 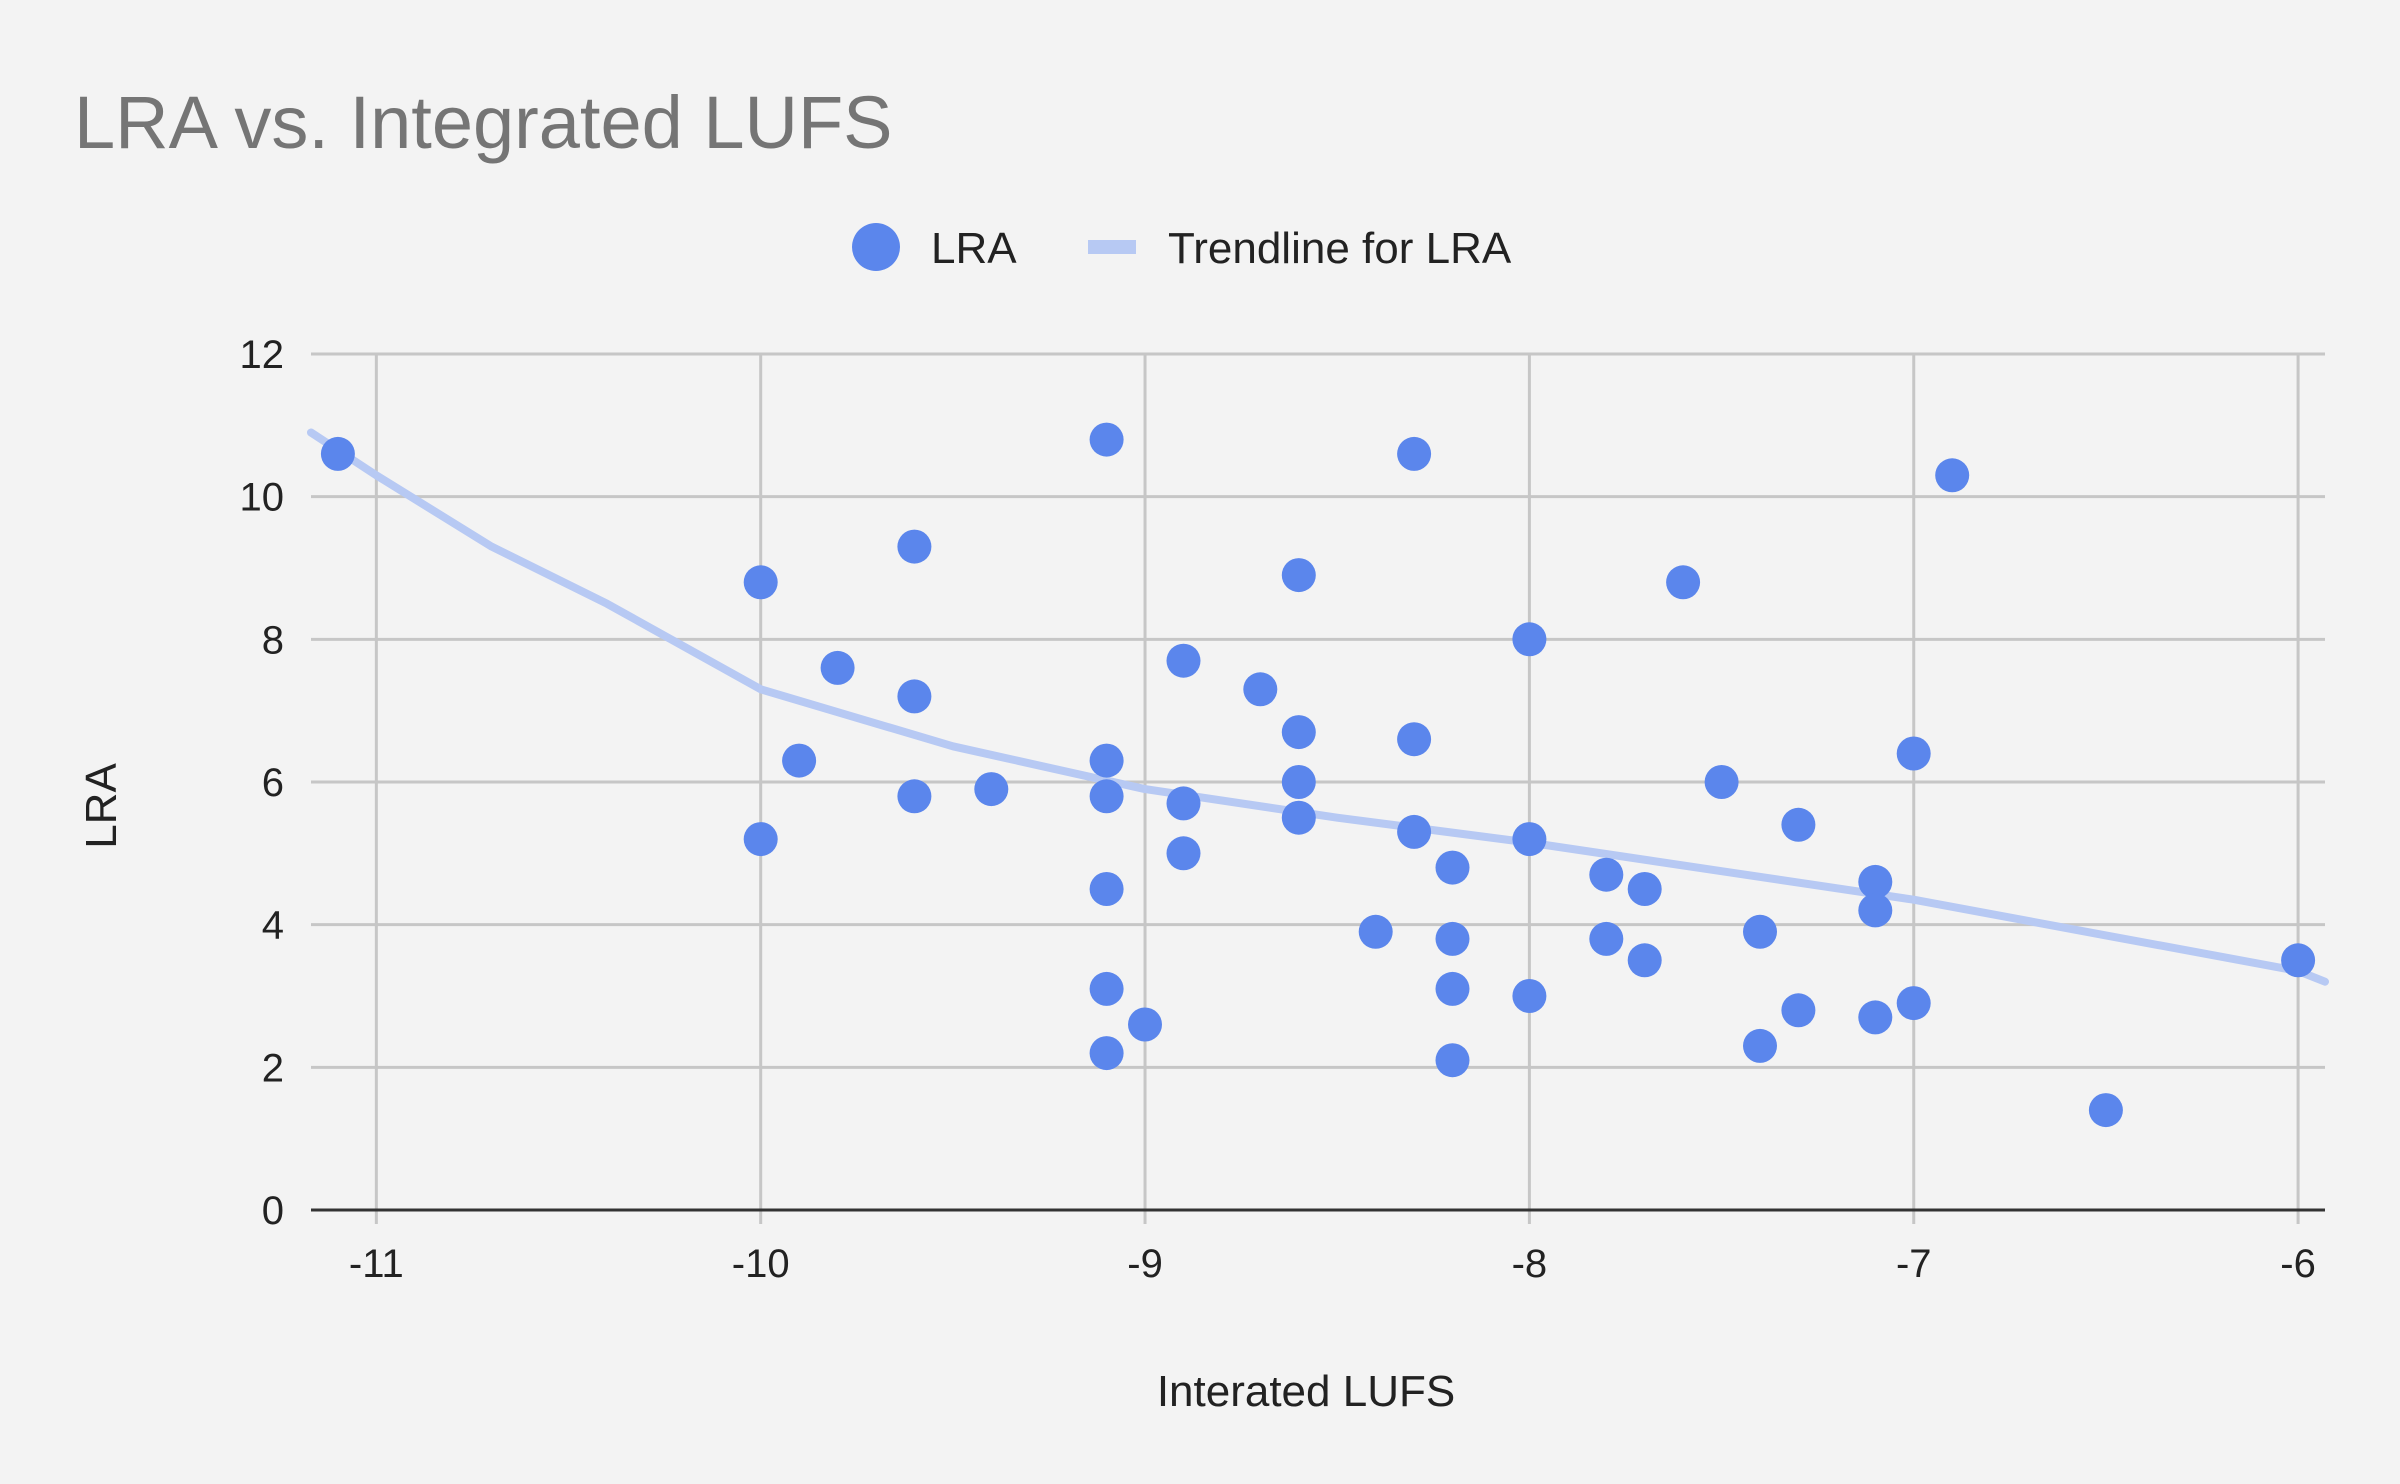 I want to click on x-tick-label: -8, so click(x=1530, y=1264).